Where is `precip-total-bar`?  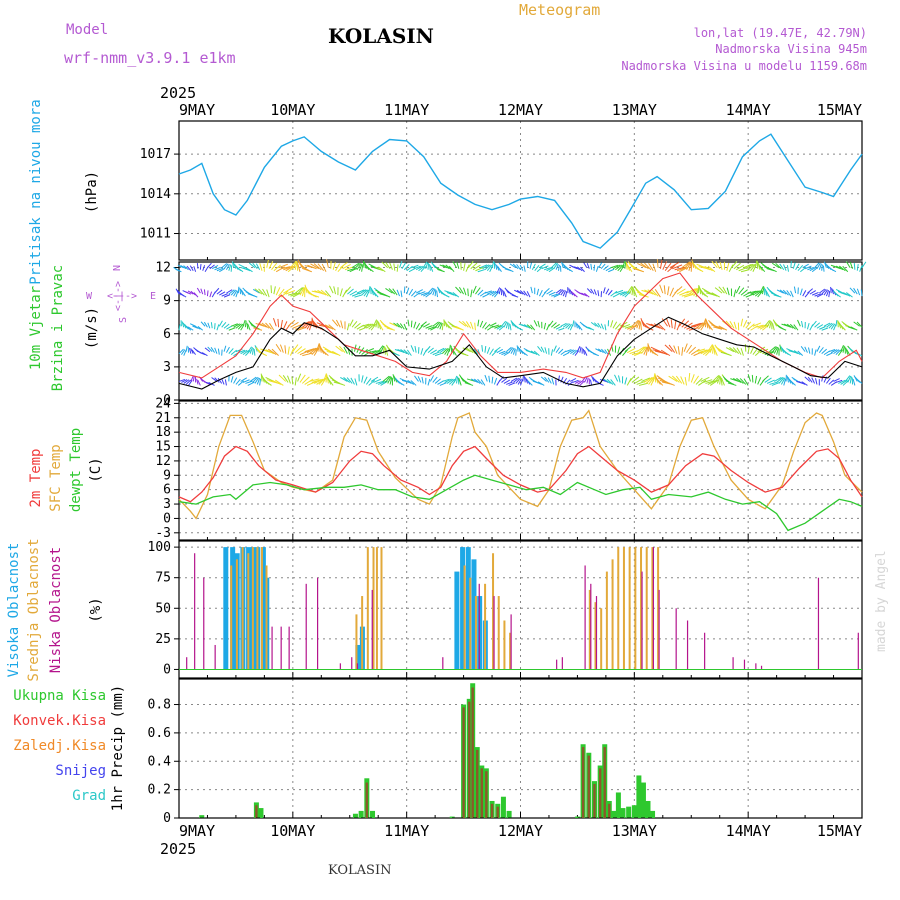
precip-total-bar is located at coordinates (648, 809).